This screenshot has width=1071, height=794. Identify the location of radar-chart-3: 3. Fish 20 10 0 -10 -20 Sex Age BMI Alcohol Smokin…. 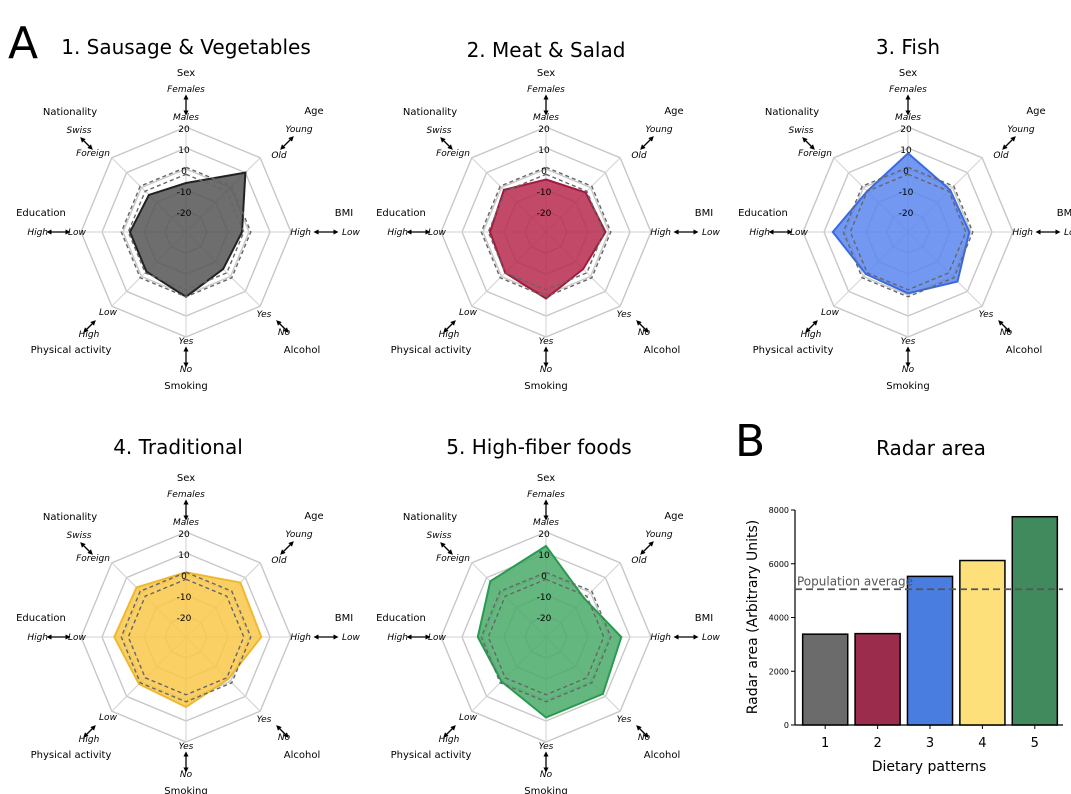
(904, 213).